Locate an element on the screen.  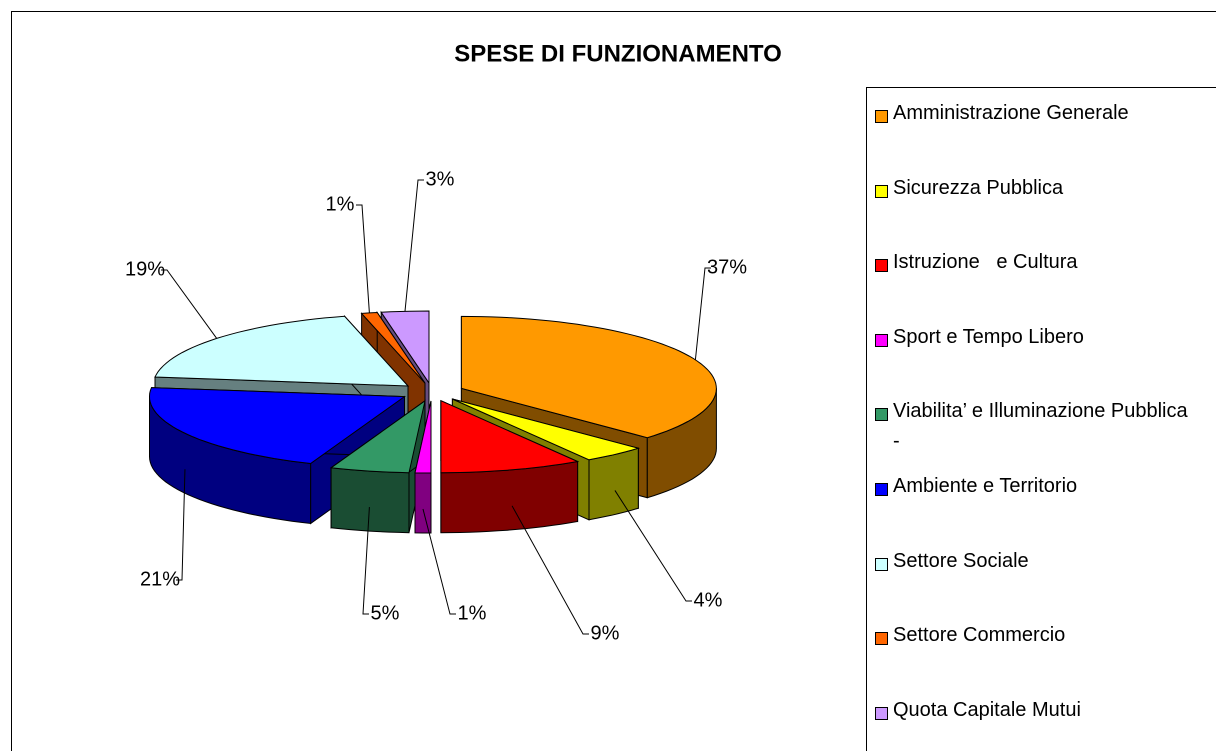
legend-label: Istruzione e Cultura is located at coordinates (985, 262).